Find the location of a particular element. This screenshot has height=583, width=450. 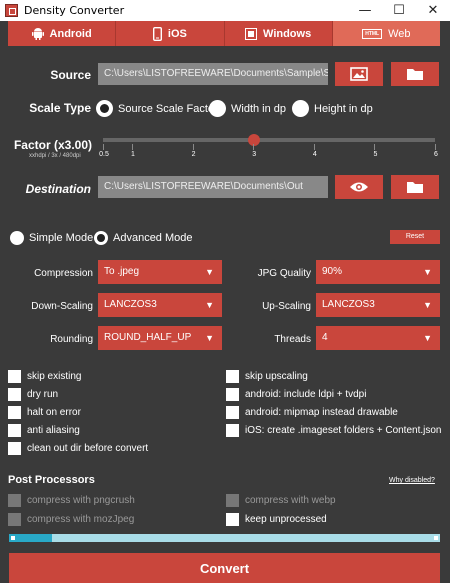

up-scaling-value: LANCZOS3 is located at coordinates (348, 304).